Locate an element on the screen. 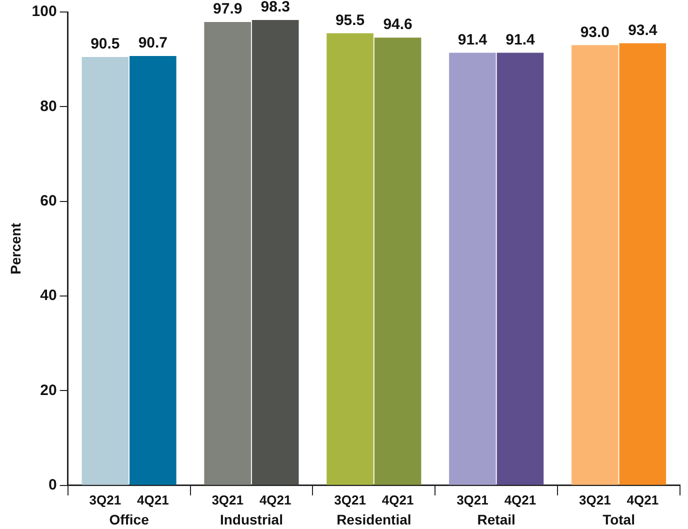 The width and height of the screenshot is (688, 529). data-label: 93.0 is located at coordinates (595, 32).